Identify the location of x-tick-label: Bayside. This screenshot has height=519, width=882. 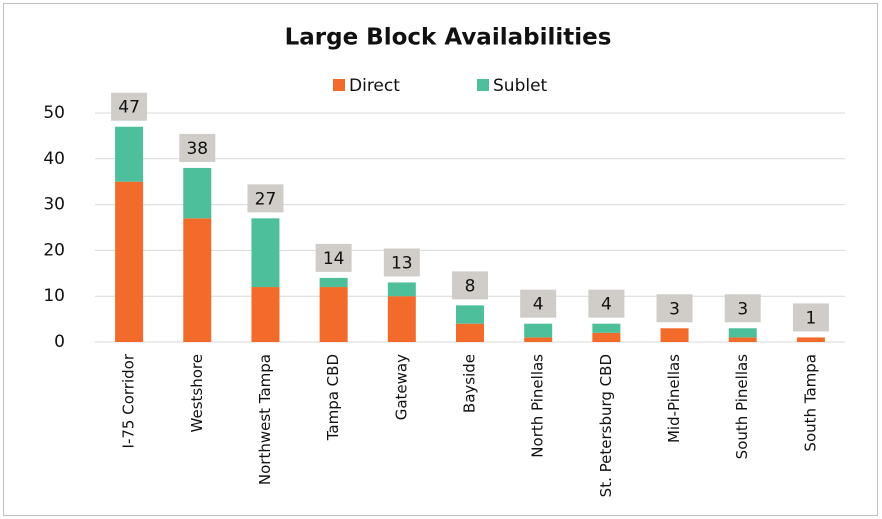
(470, 383).